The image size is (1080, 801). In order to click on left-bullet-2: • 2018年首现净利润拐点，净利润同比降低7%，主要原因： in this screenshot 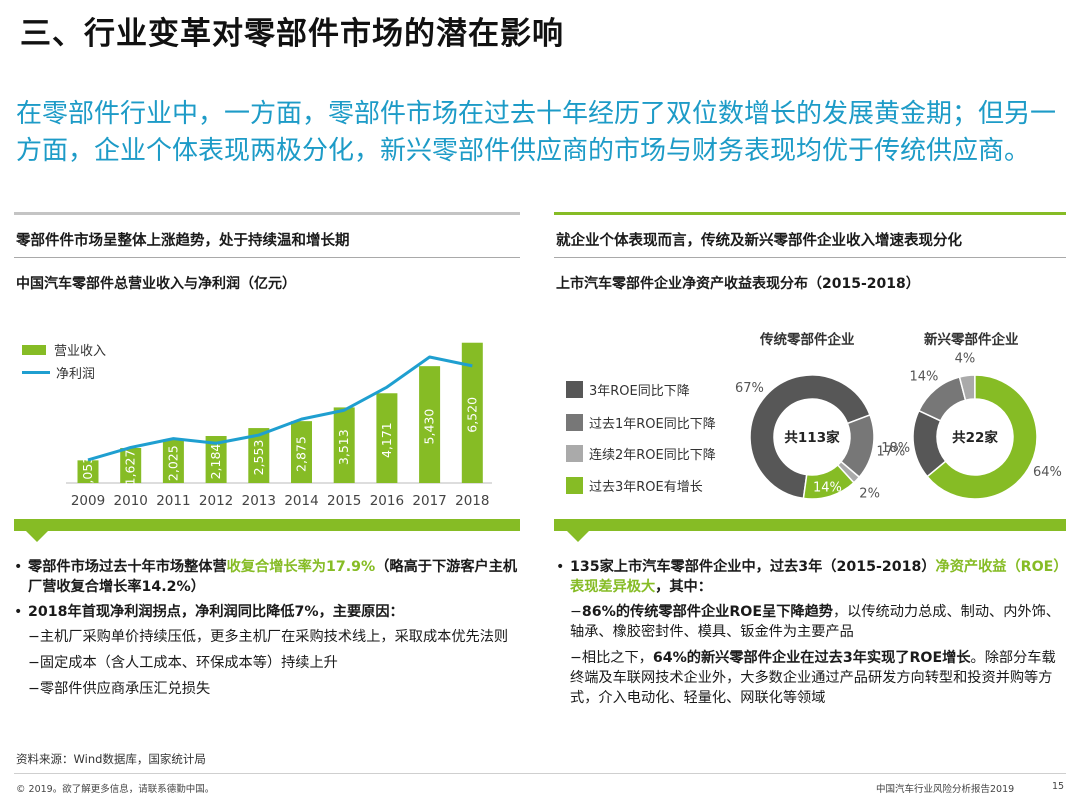, I will do `click(270, 612)`.